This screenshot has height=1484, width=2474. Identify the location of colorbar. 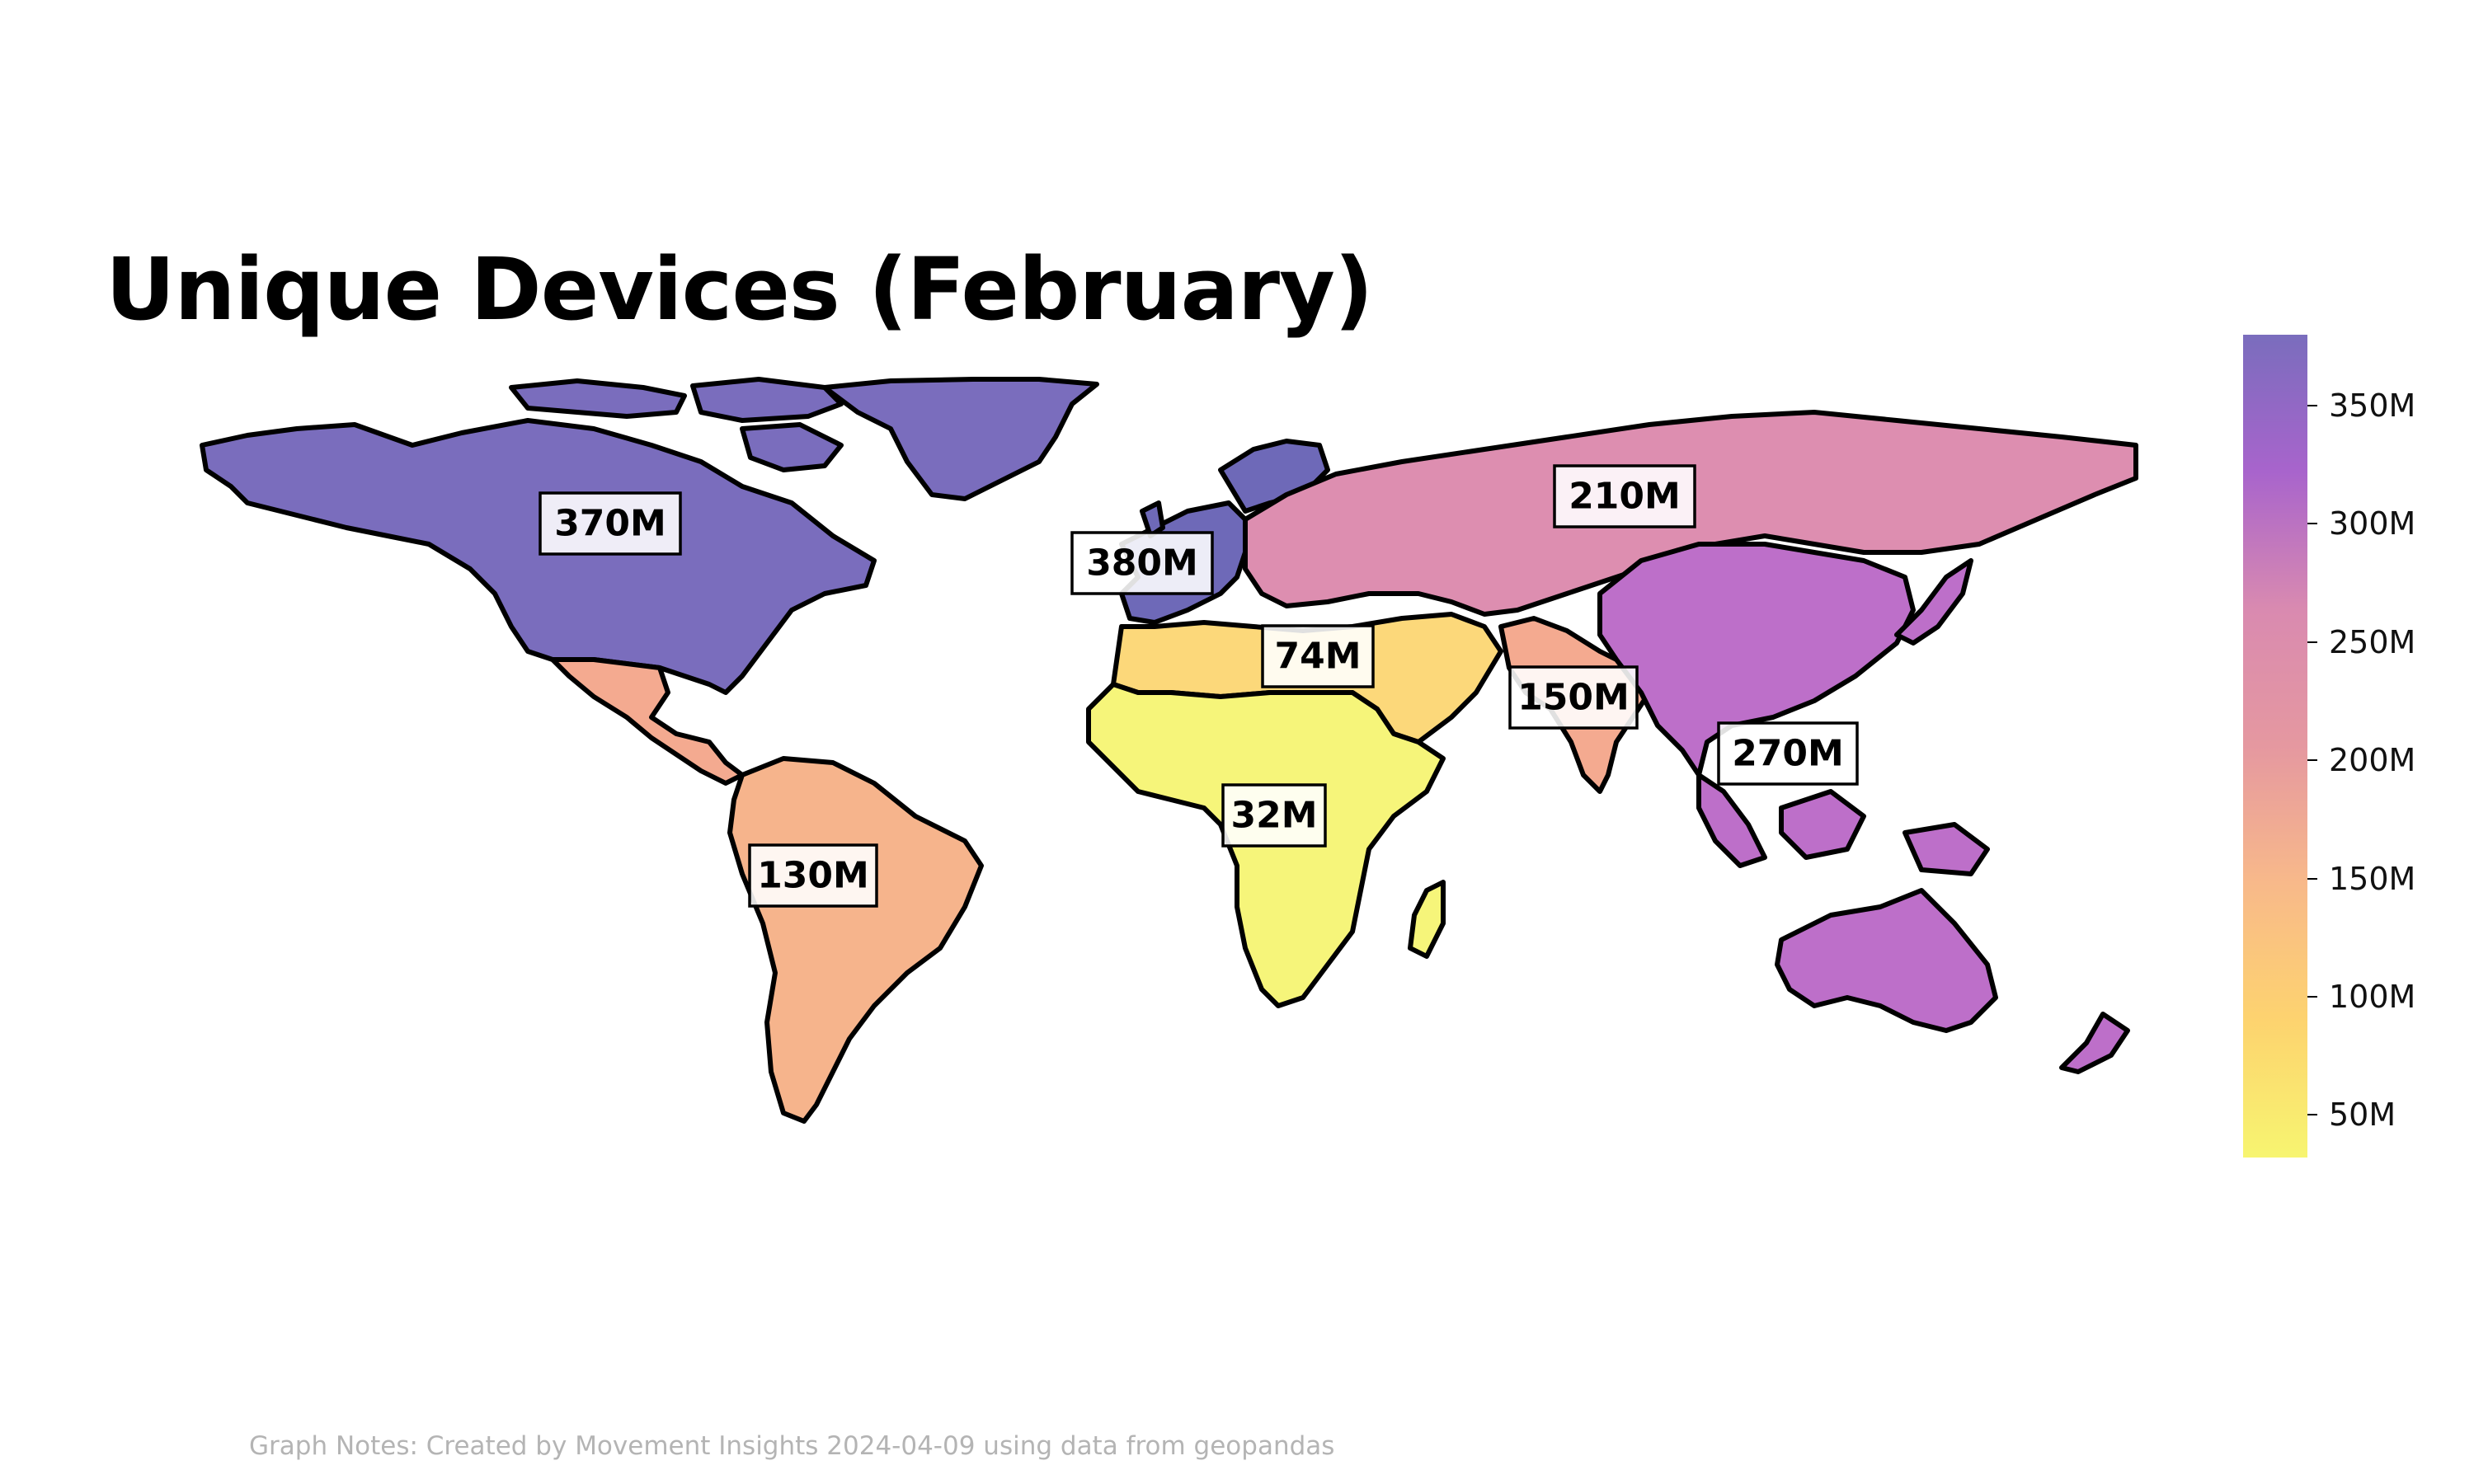
(2275, 746).